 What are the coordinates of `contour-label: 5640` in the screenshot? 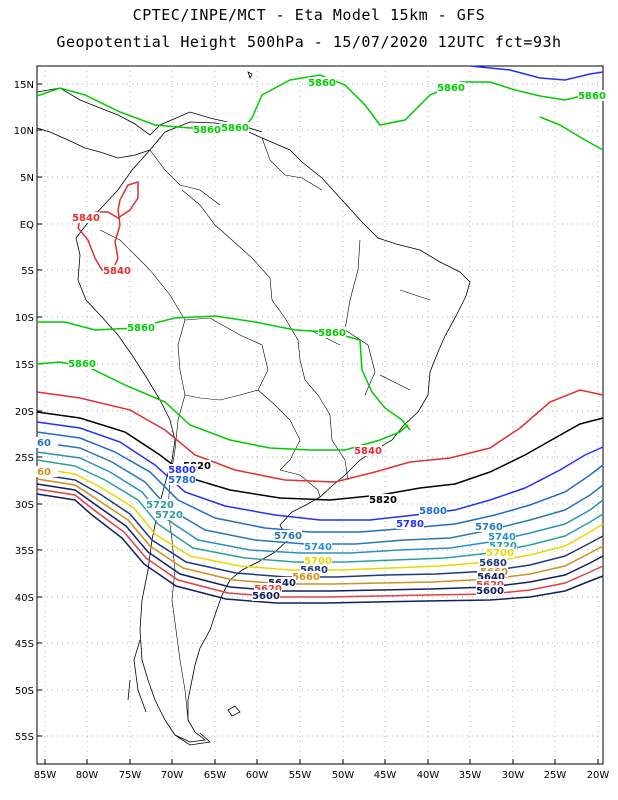 It's located at (282, 583).